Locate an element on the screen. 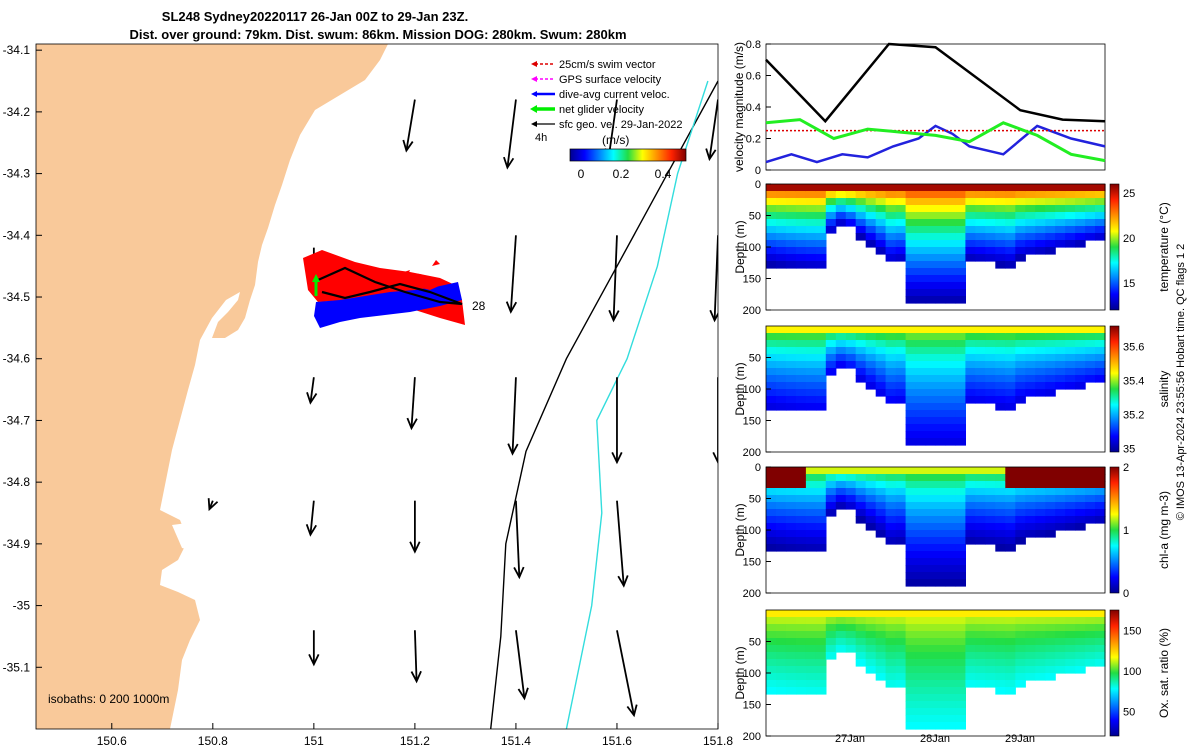  x-tick-29jan: 29Jan is located at coordinates (1020, 739).